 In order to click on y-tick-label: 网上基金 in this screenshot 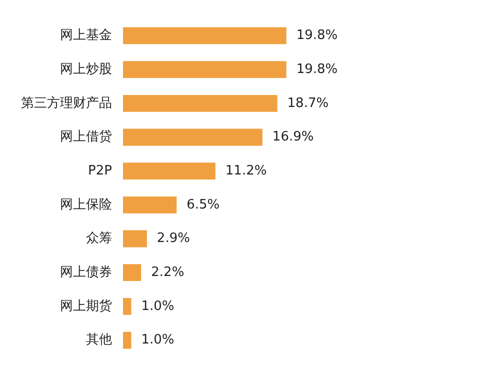, I will do `click(86, 36)`.